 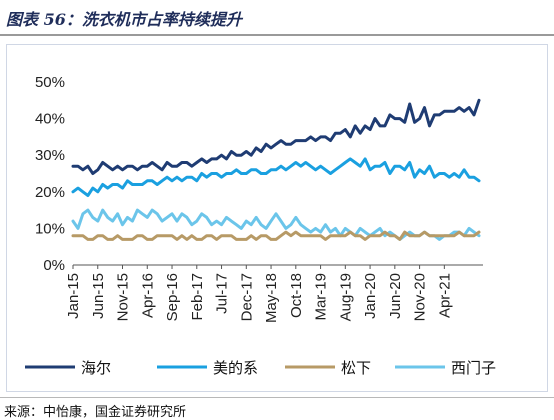 I want to click on x-tick-label: Sep-16, so click(x=172, y=297).